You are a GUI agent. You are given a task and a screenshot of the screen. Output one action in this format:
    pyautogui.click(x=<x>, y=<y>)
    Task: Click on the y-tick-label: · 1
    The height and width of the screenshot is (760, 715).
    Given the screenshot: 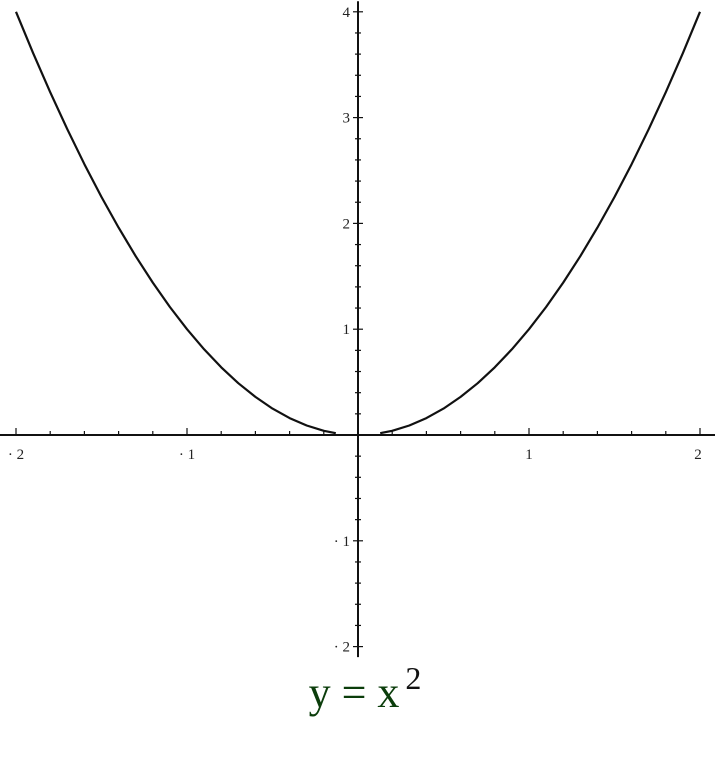 What is the action you would take?
    pyautogui.click(x=342, y=542)
    